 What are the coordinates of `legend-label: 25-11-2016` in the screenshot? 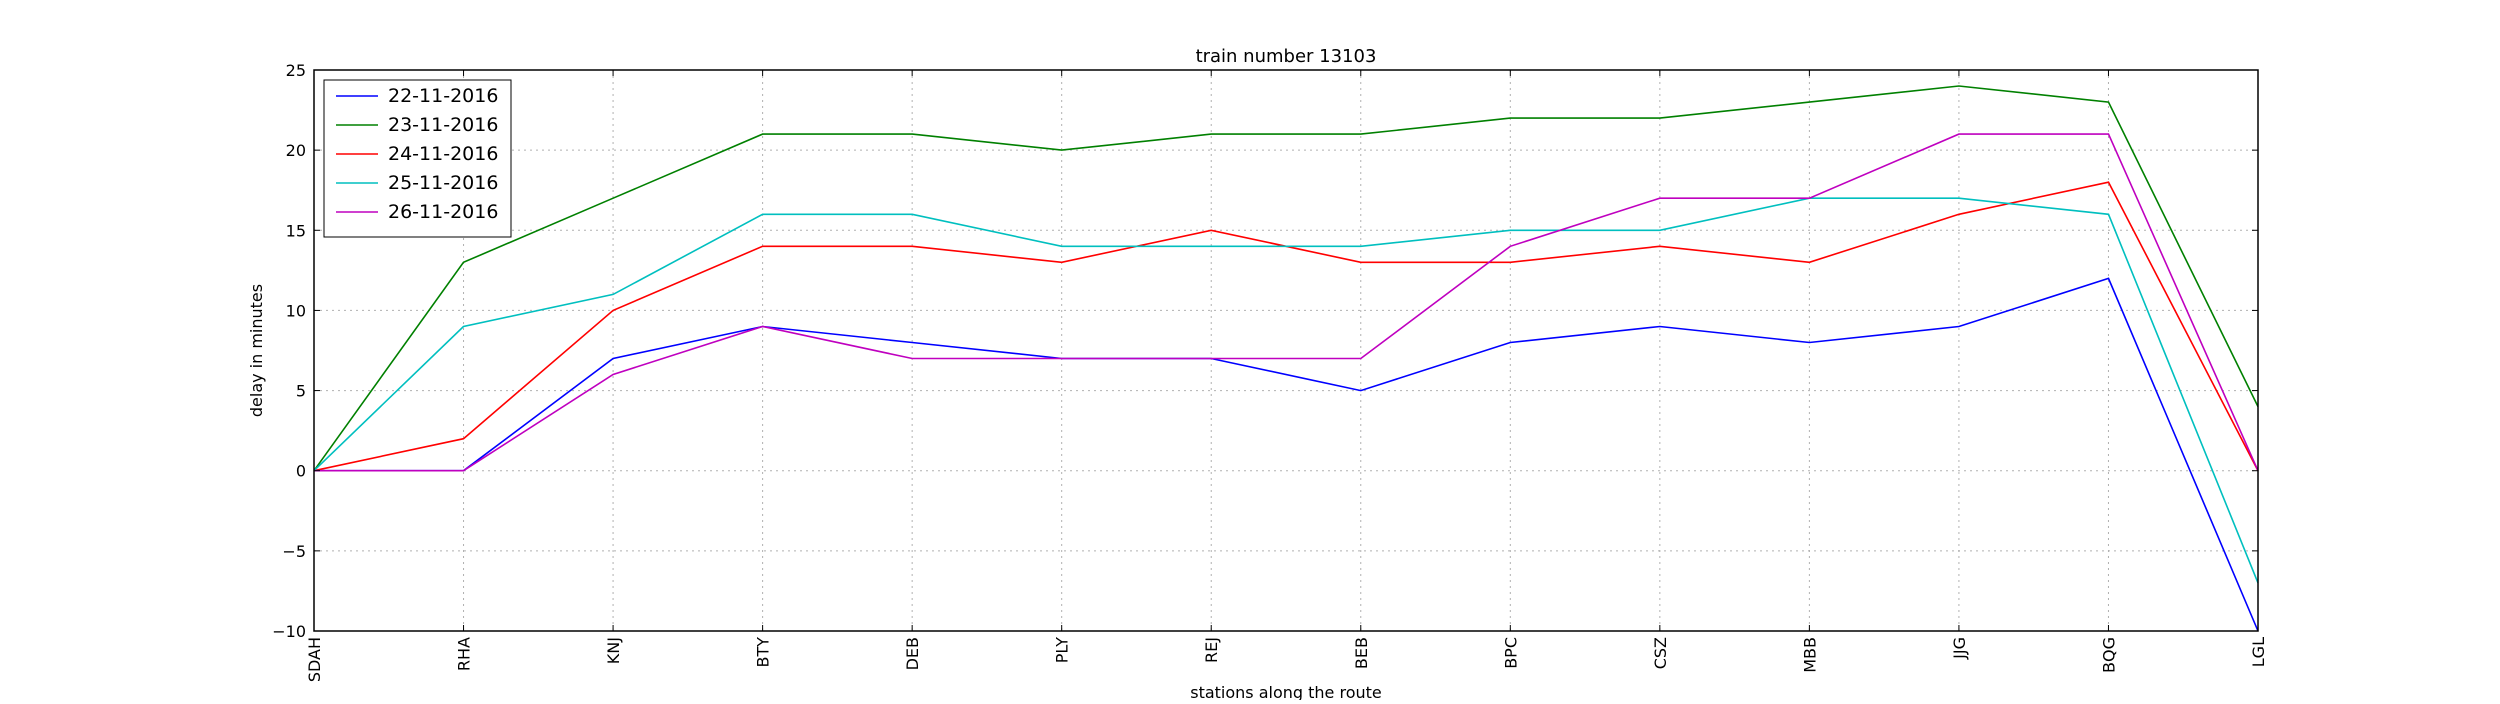 It's located at (443, 183).